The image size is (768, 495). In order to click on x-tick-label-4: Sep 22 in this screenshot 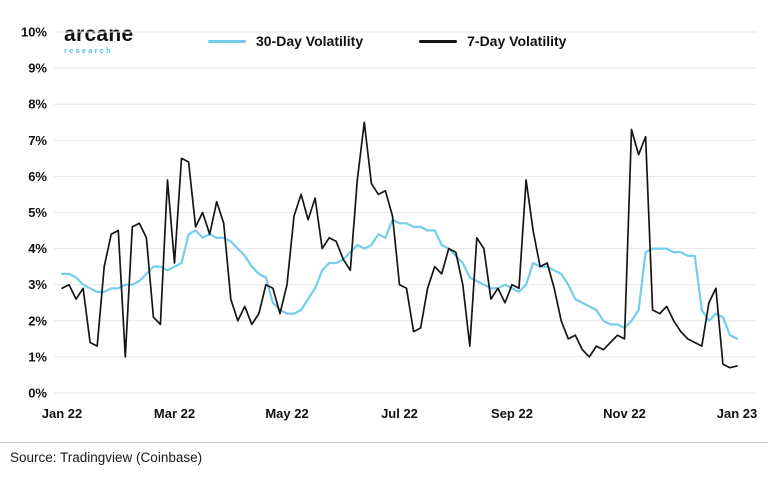, I will do `click(512, 413)`.